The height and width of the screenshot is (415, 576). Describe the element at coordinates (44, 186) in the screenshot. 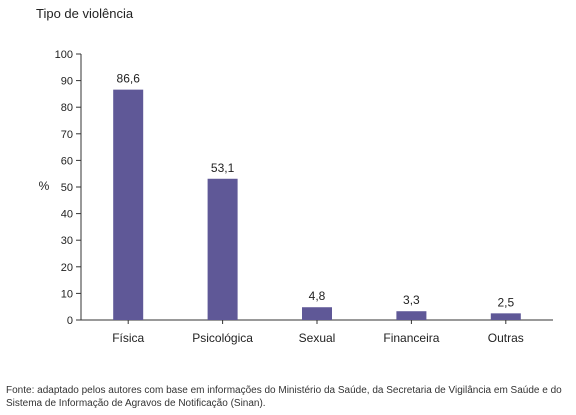

I see `y-axis-label: %` at that location.